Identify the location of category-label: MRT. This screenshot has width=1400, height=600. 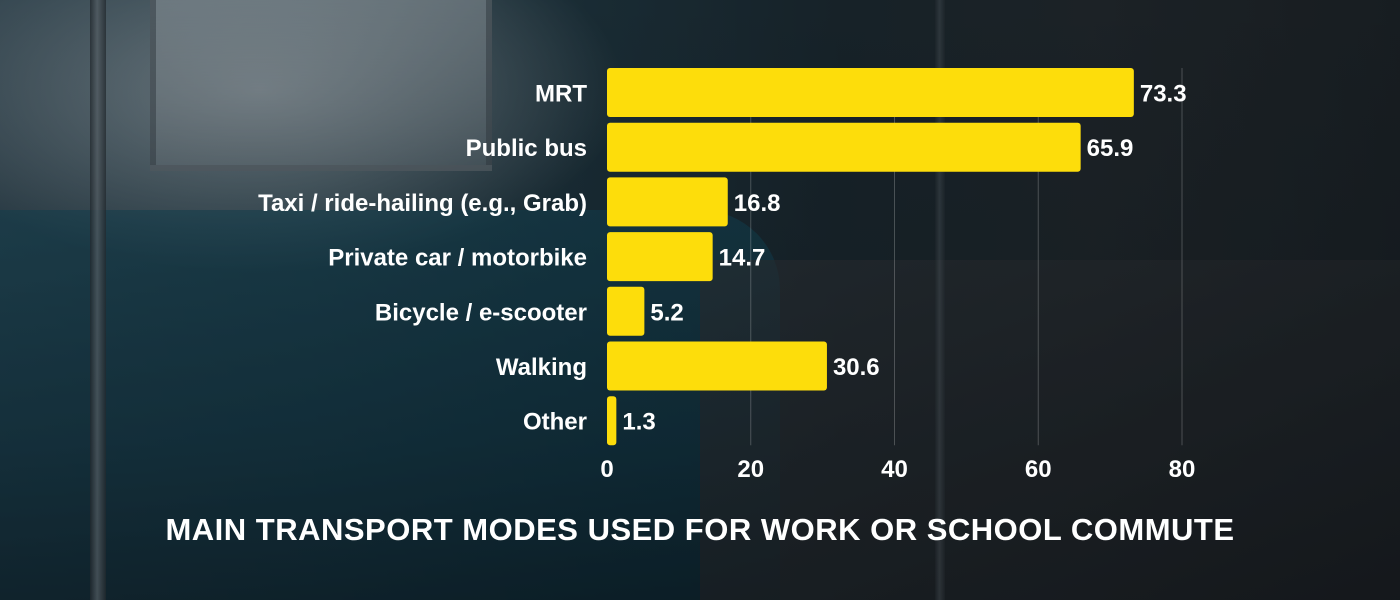
(561, 94).